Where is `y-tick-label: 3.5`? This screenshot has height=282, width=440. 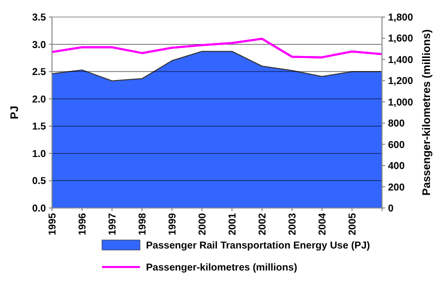
y-tick-label: 3.5 is located at coordinates (39, 18).